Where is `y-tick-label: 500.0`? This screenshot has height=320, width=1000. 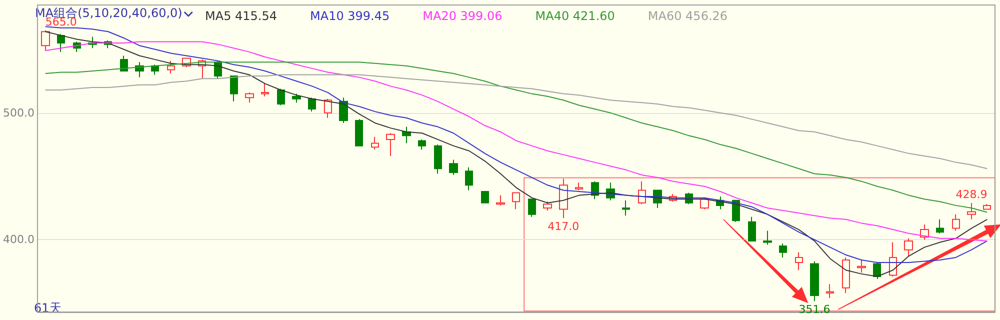 y-tick-label: 500.0 is located at coordinates (18, 113).